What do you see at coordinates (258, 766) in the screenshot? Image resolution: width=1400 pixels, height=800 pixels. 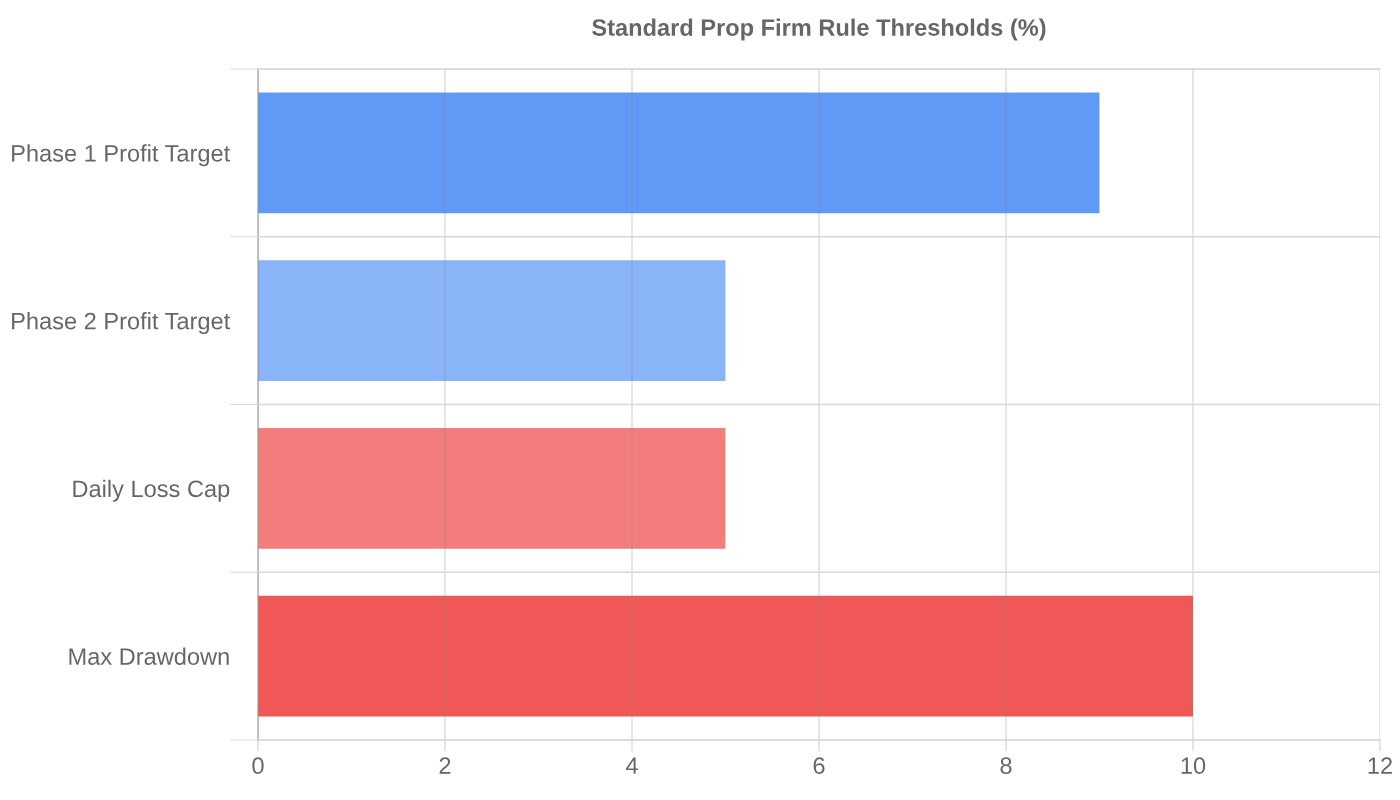 I see `x-tick-label: 0` at bounding box center [258, 766].